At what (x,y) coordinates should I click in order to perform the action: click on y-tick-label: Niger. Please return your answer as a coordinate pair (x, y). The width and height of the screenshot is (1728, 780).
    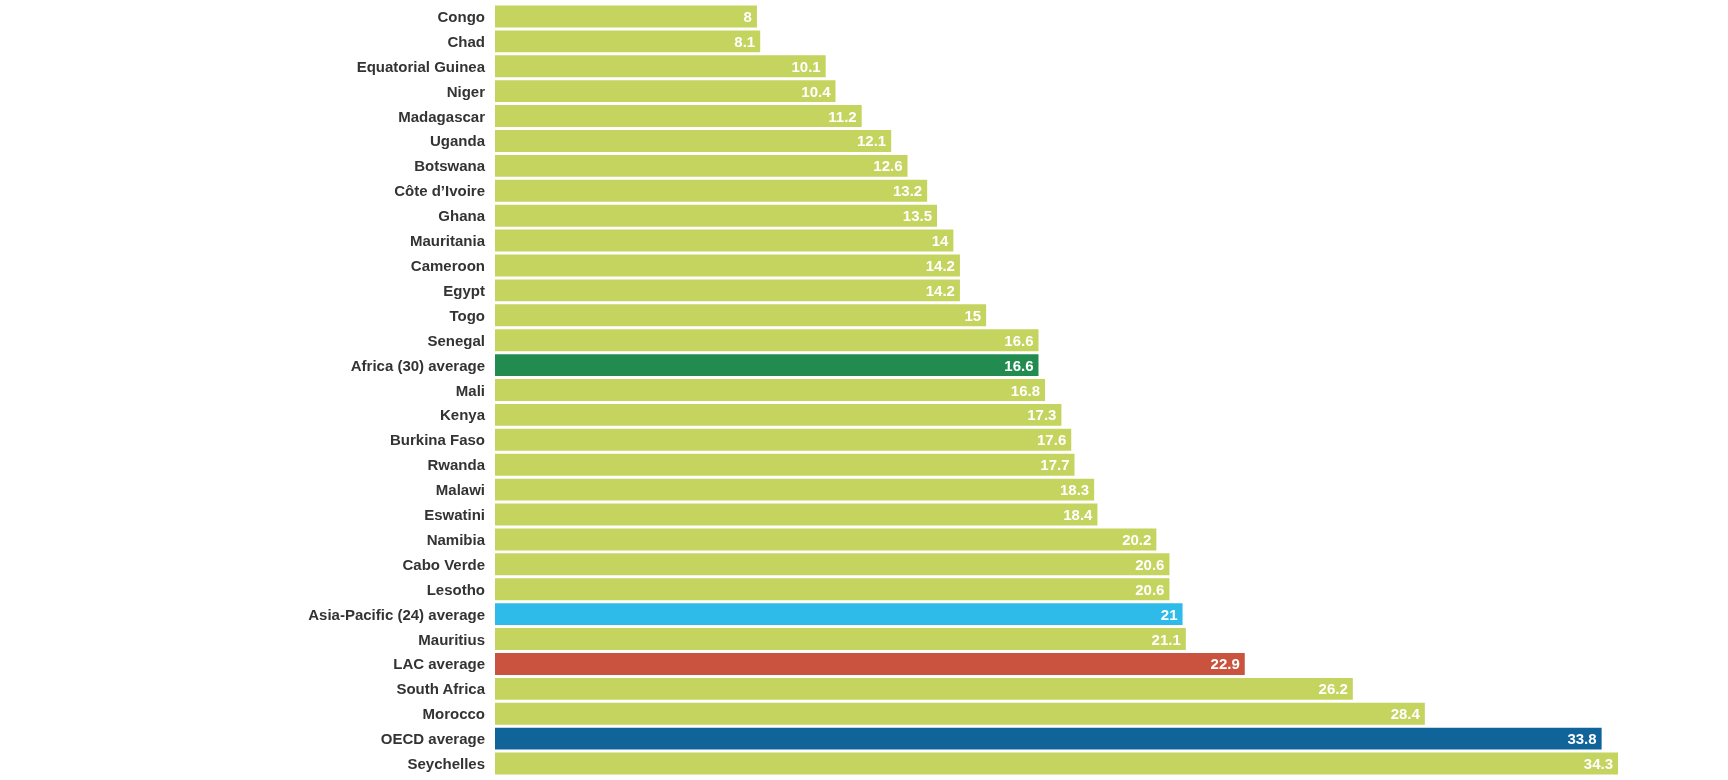
    Looking at the image, I should click on (466, 91).